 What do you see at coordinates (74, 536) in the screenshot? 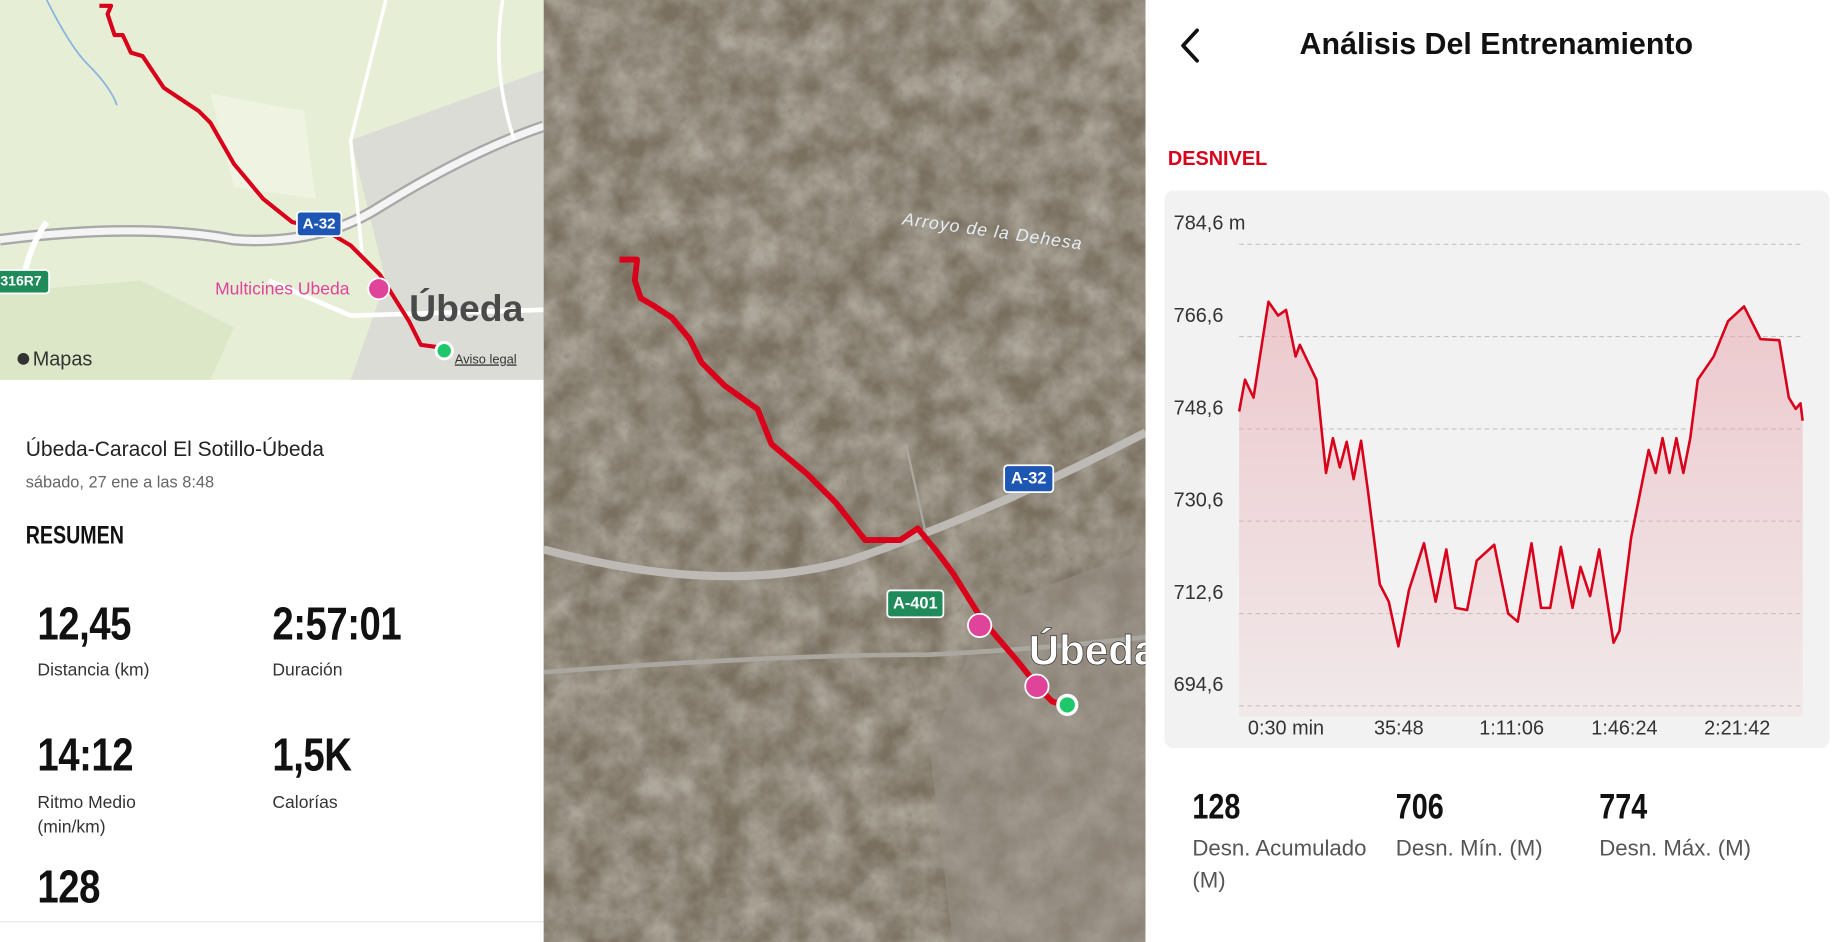
I see `section-title: RESUMEN` at bounding box center [74, 536].